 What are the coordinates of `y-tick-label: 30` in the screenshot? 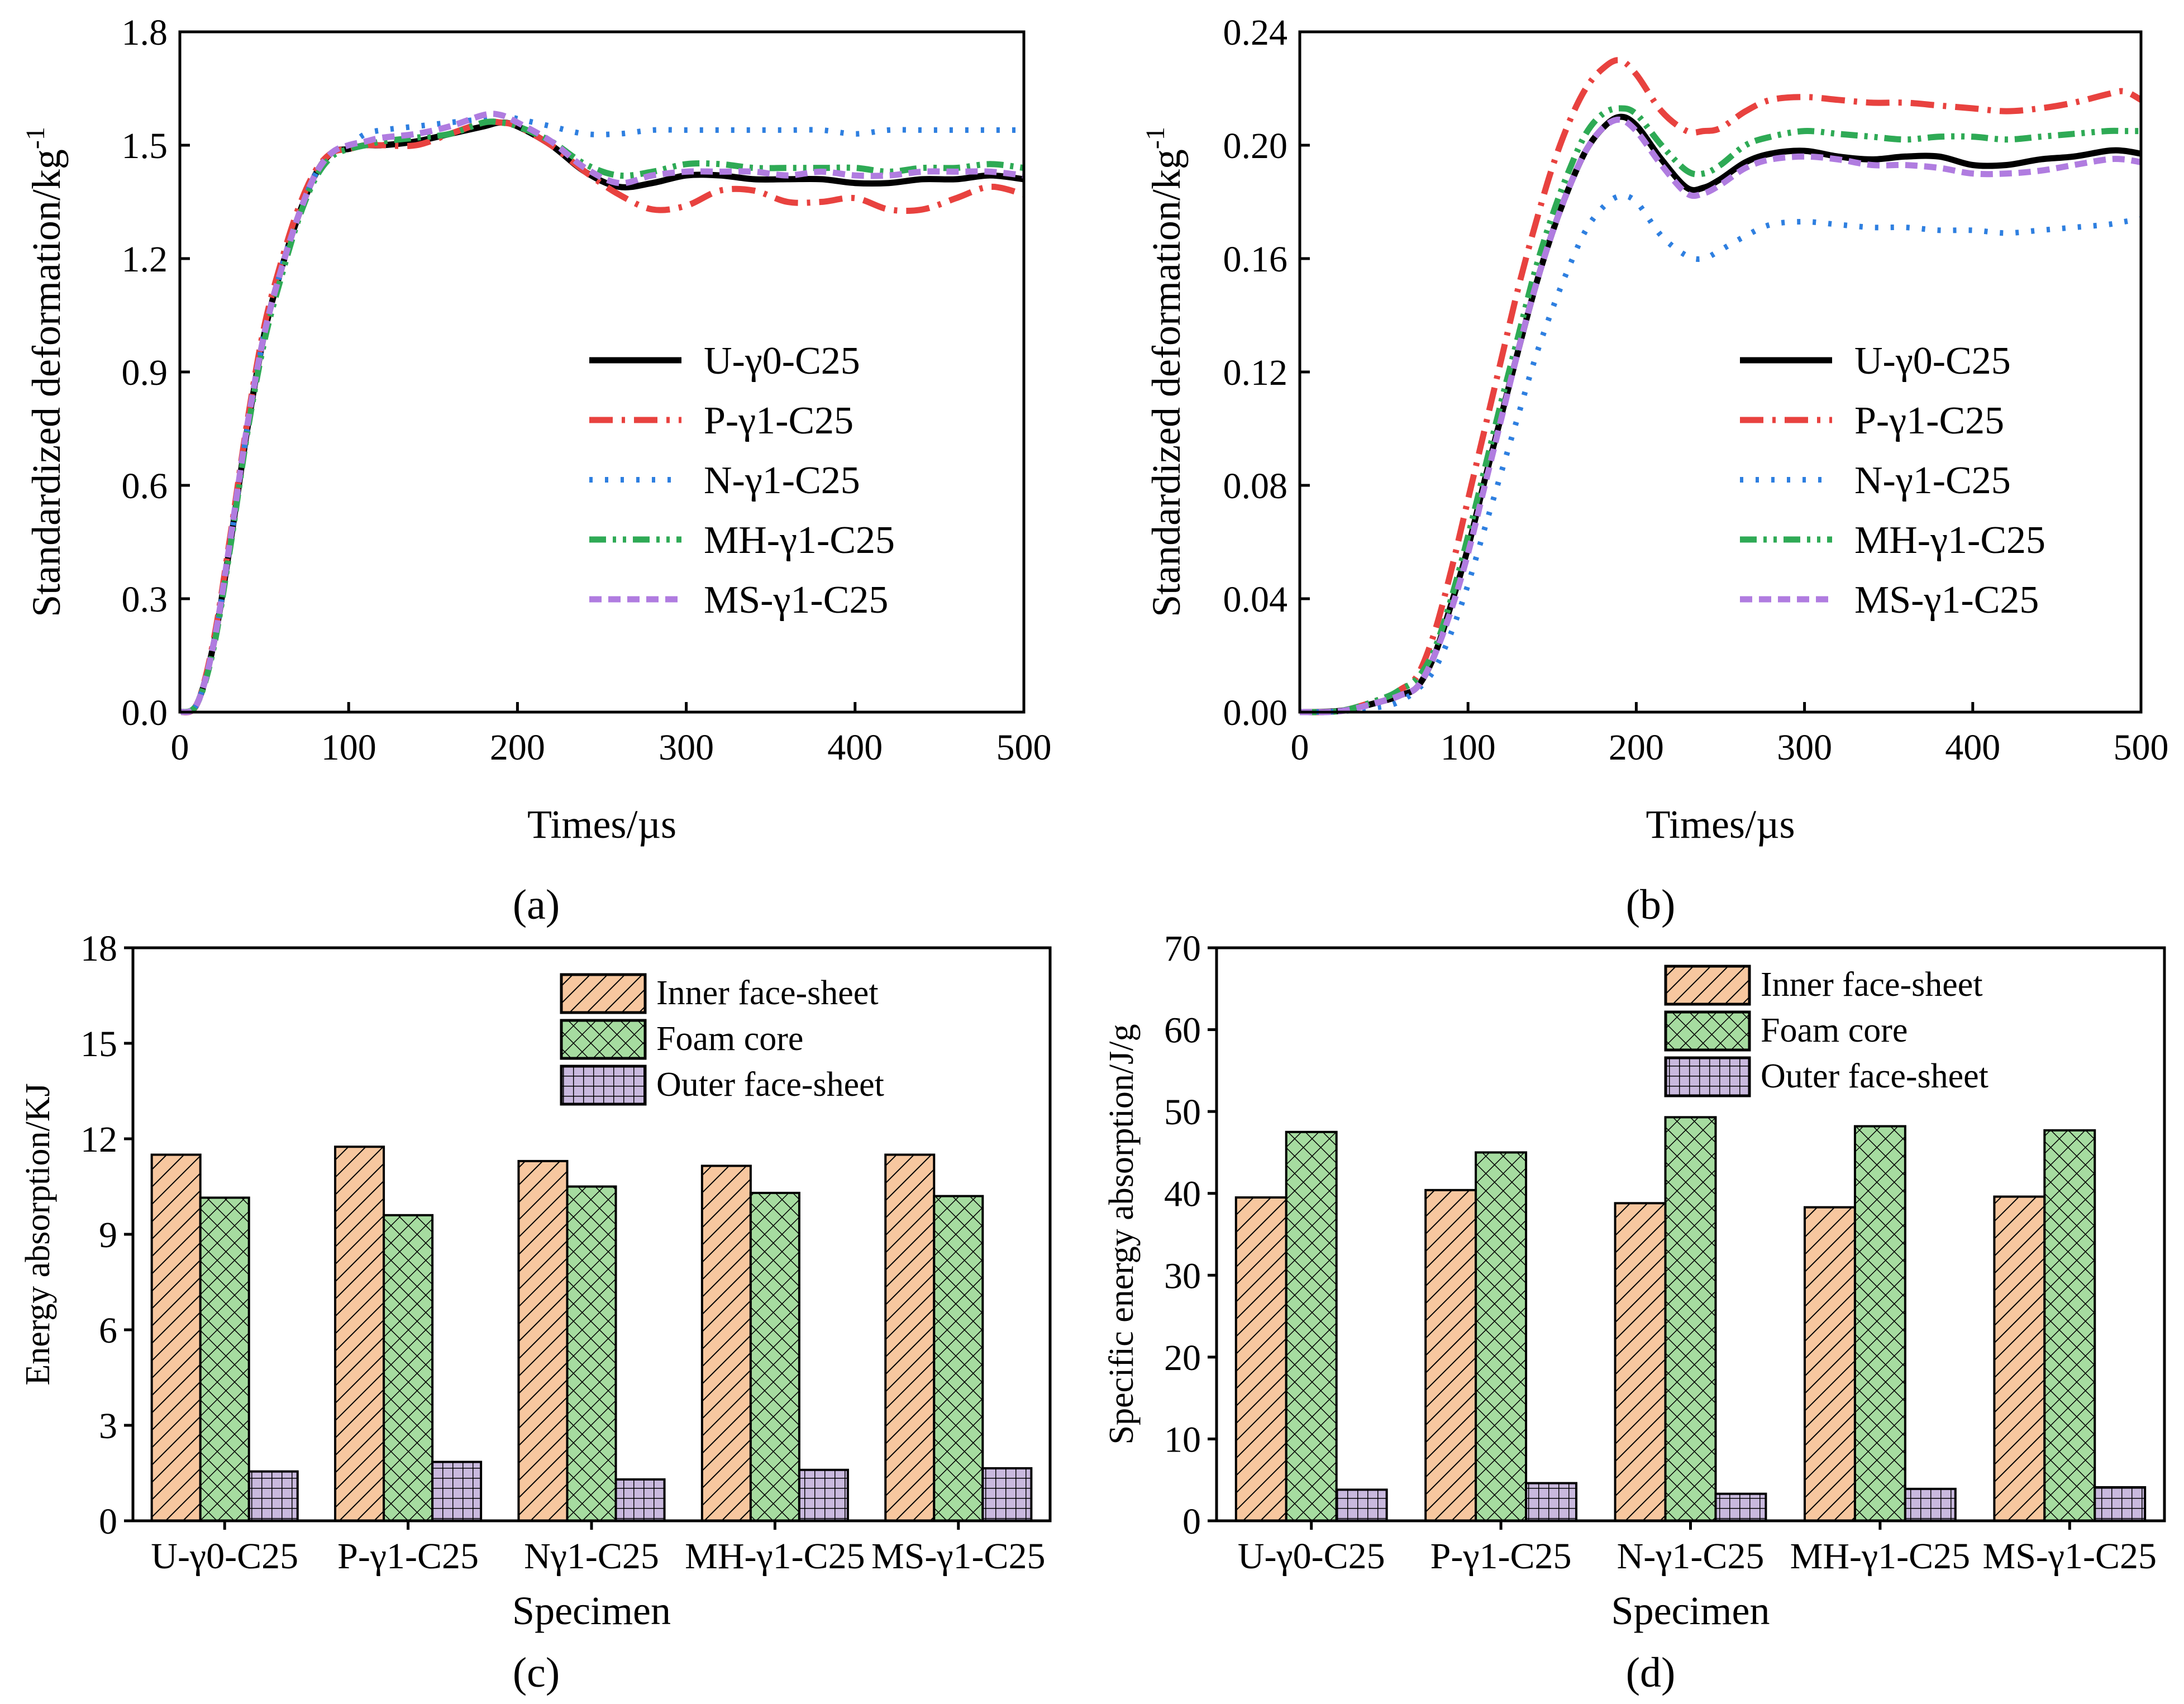 It's located at (1182, 1276).